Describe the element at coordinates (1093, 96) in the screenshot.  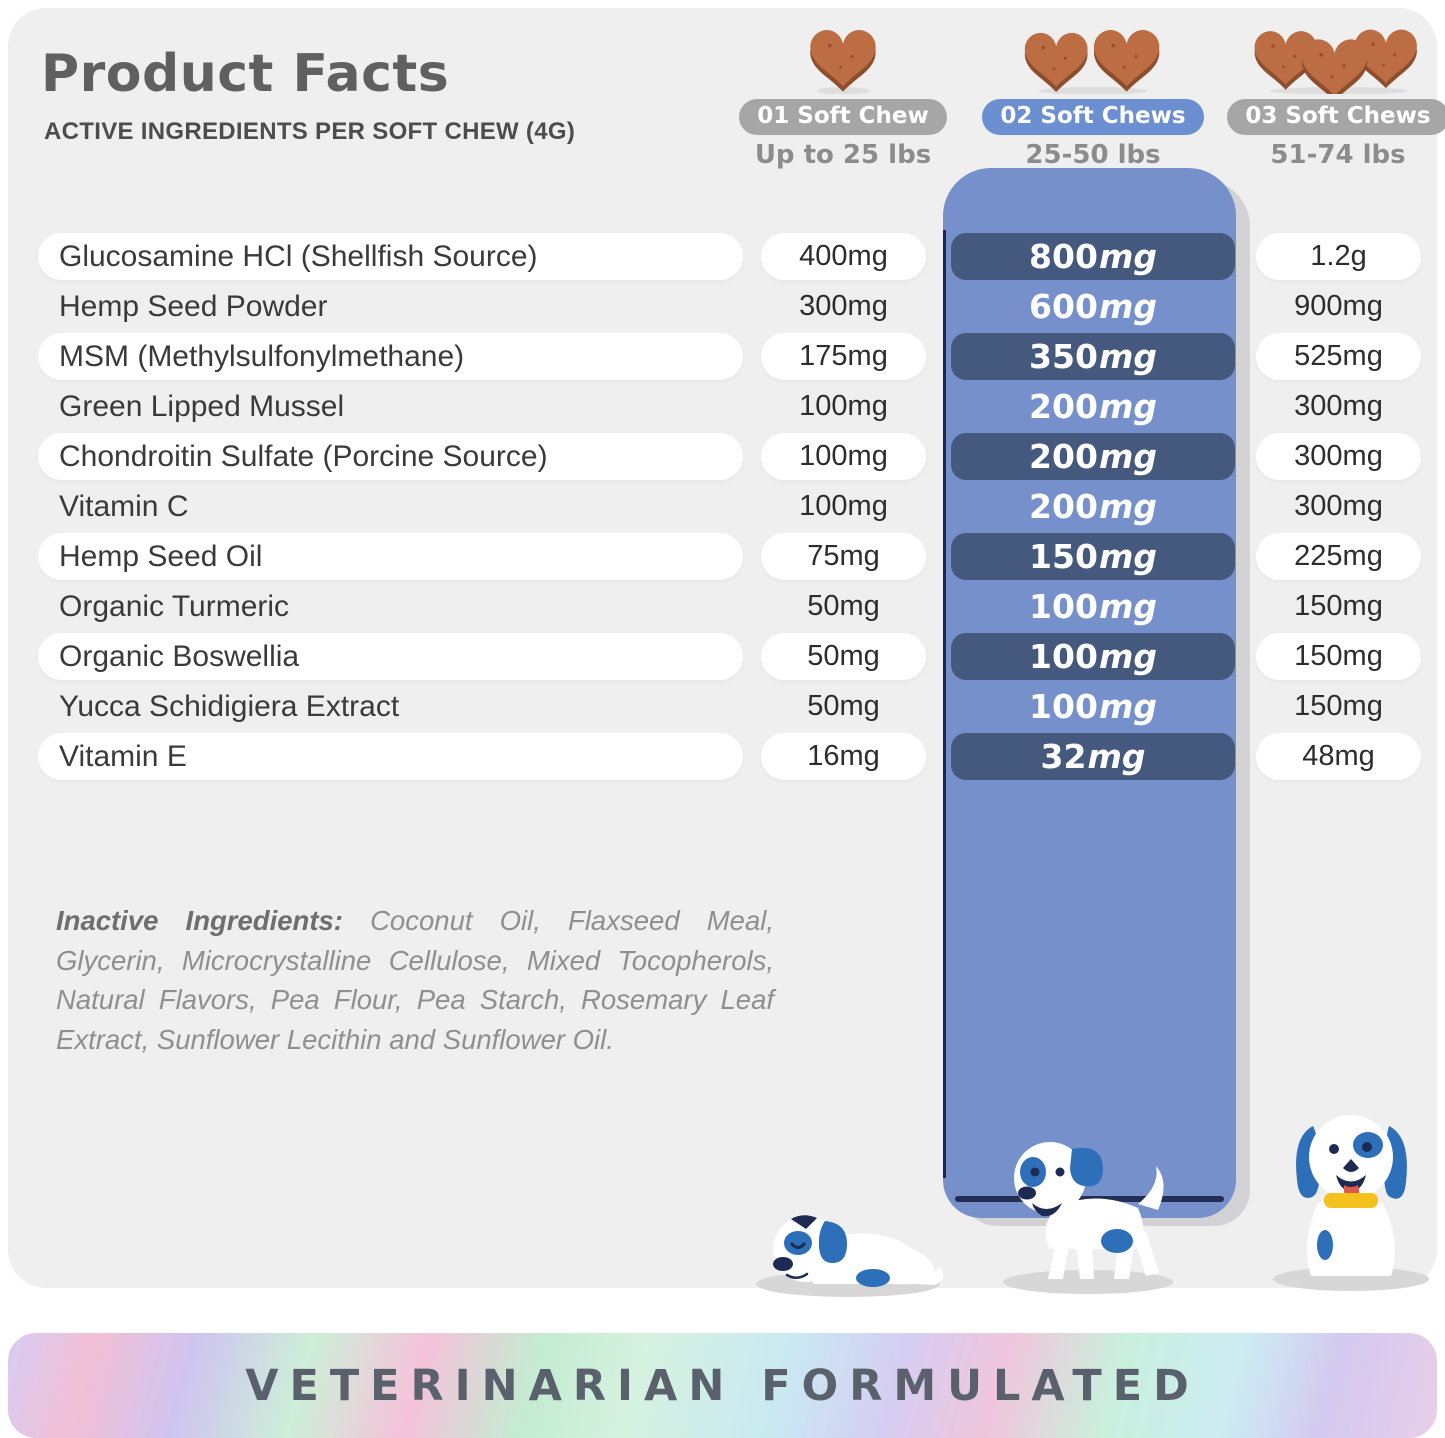
I see `dose-column-2: 02 Soft Chews 25-50 lbs` at that location.